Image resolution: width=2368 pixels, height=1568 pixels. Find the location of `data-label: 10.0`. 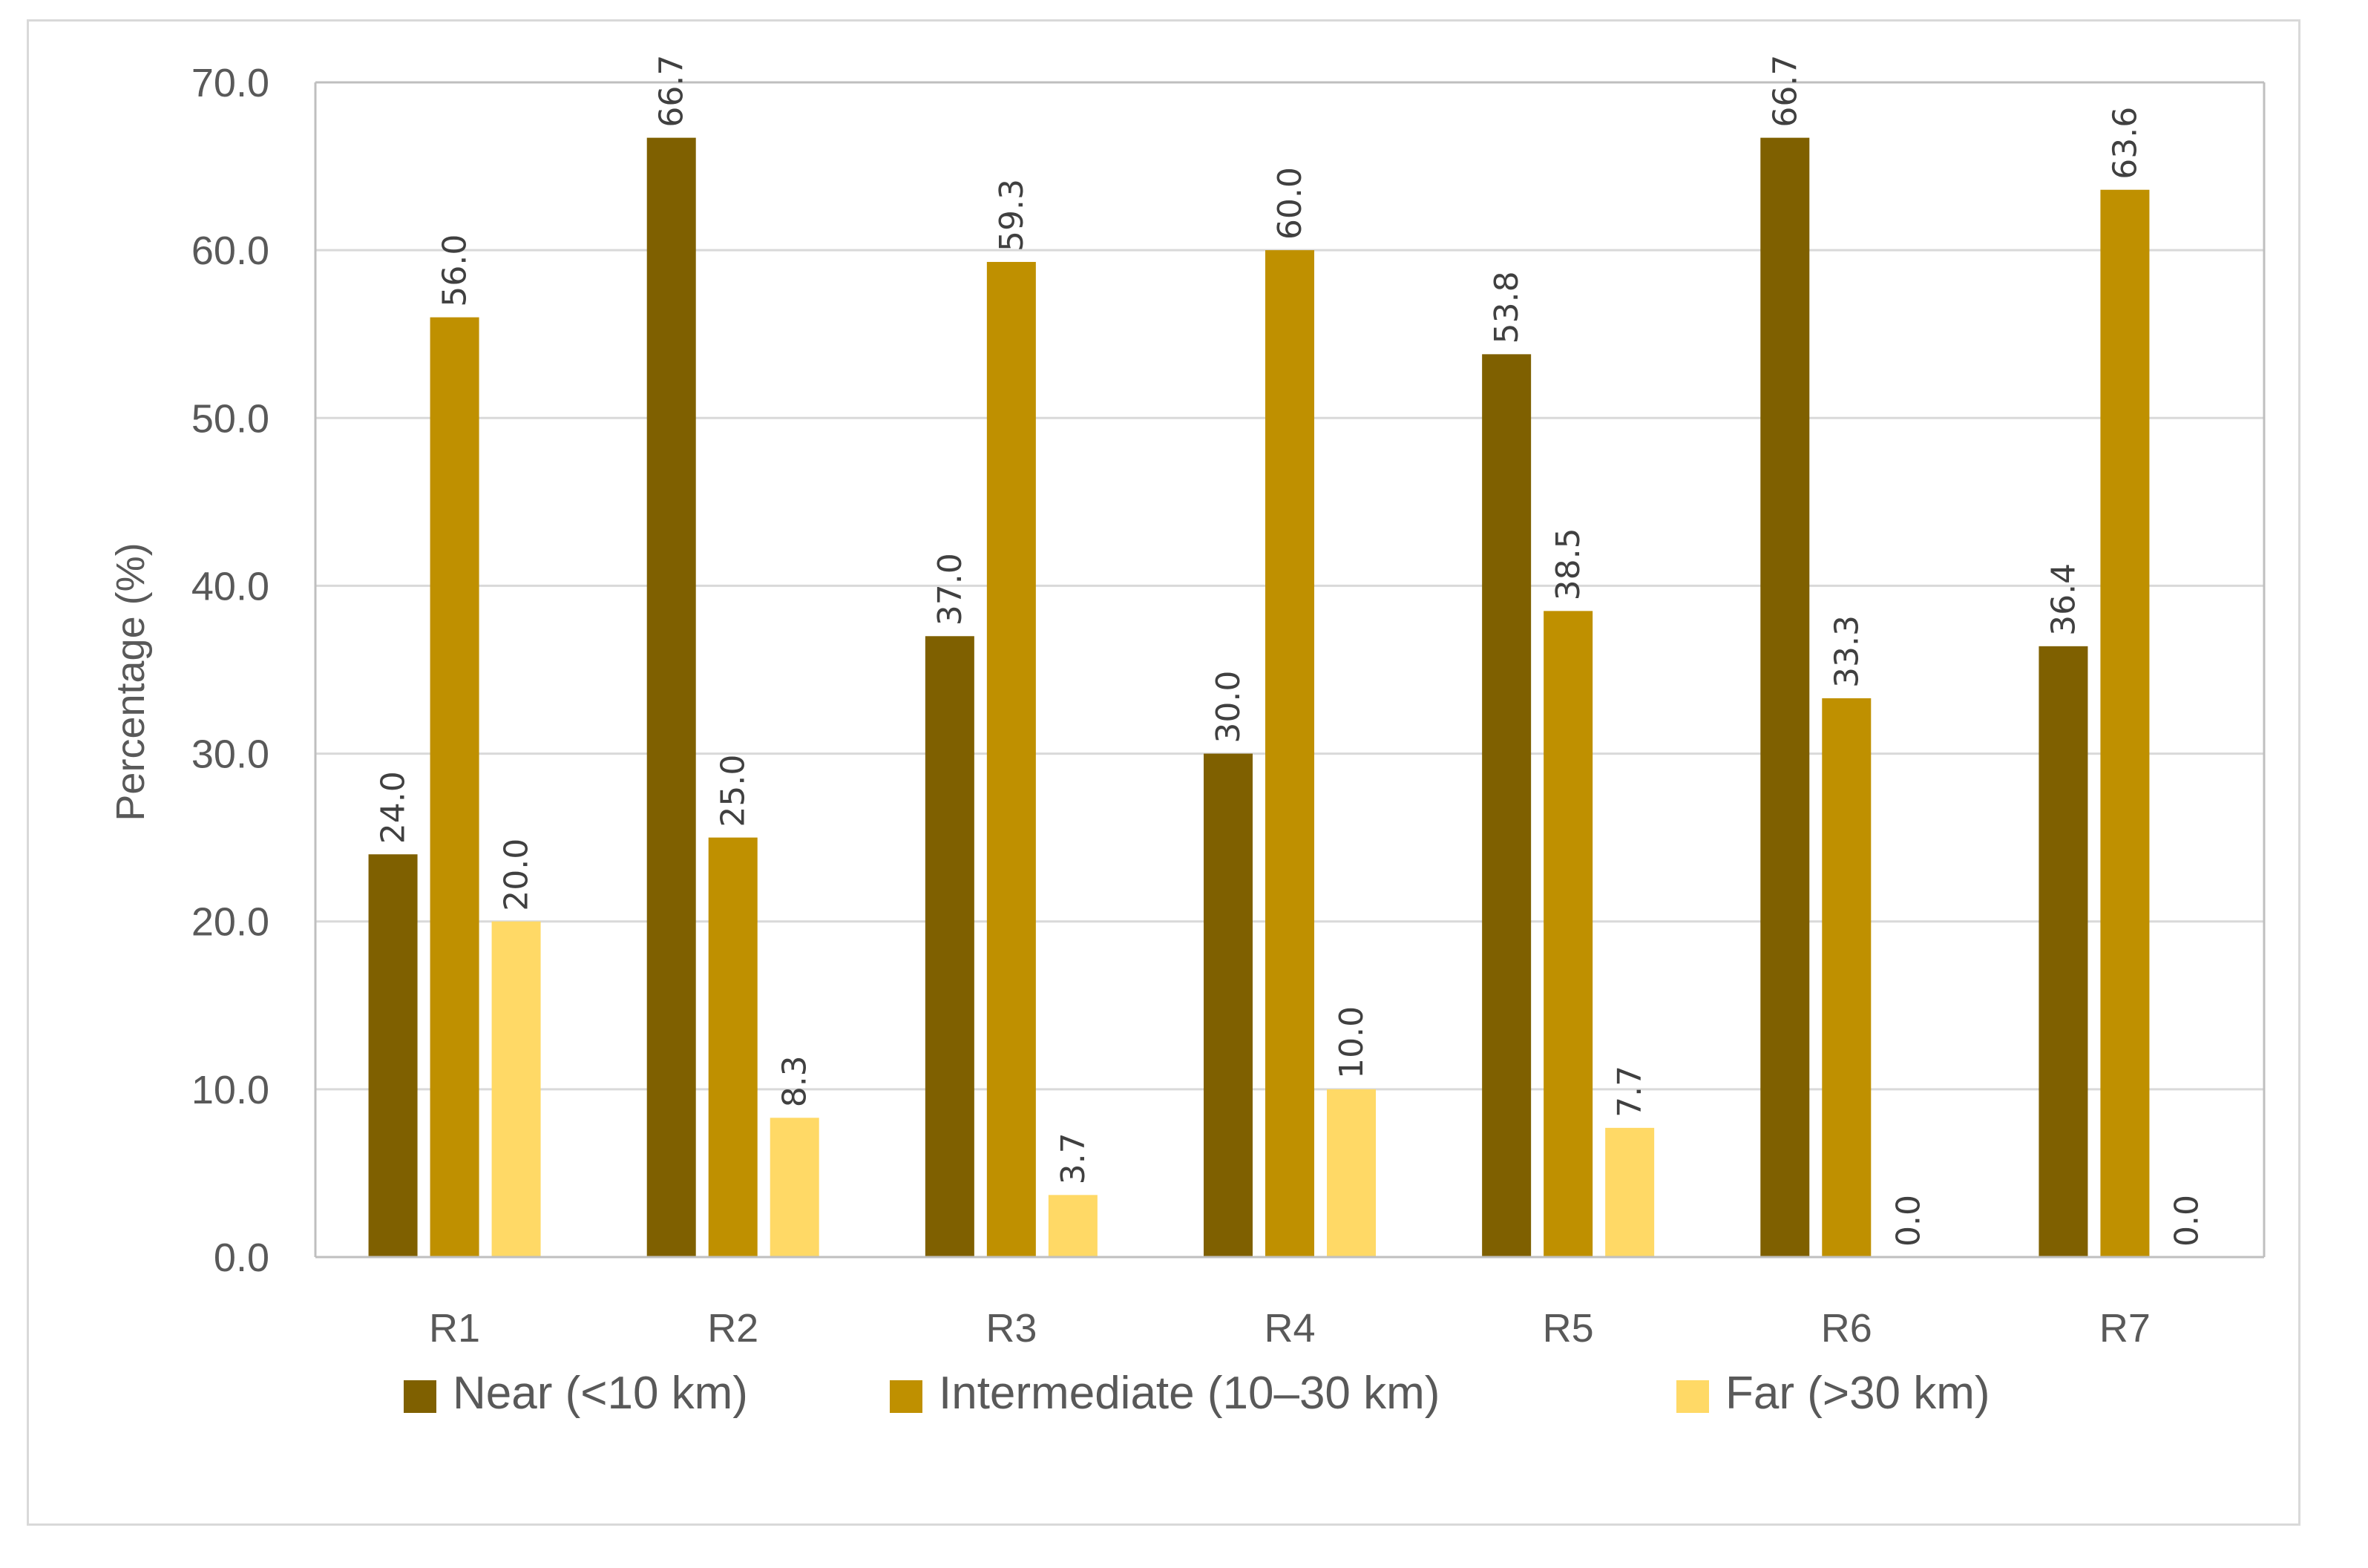

data-label: 10.0 is located at coordinates (1352, 1042).